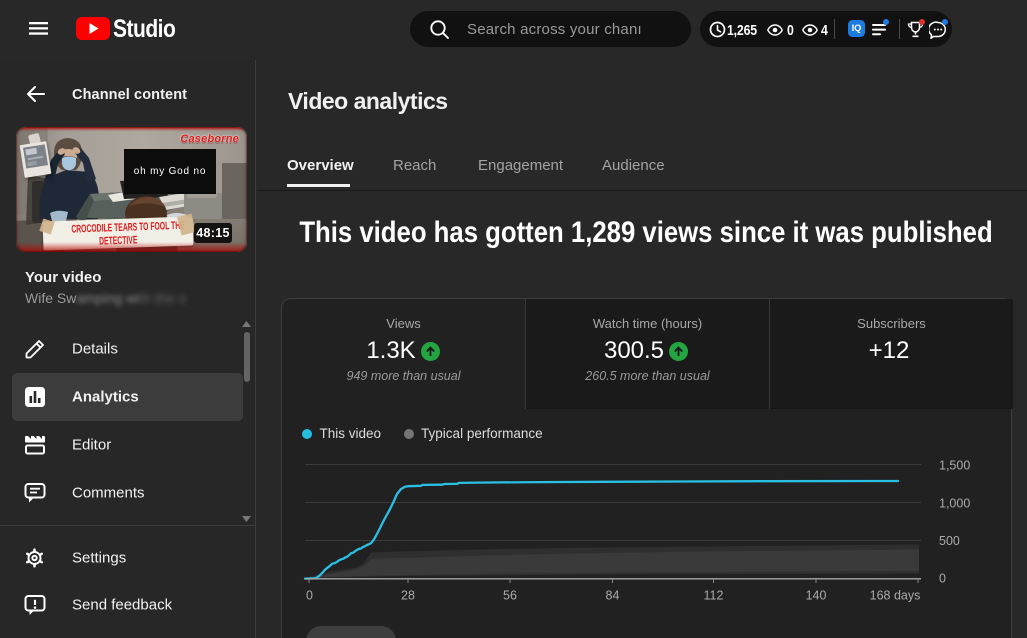 The height and width of the screenshot is (638, 1027). What do you see at coordinates (954, 466) in the screenshot?
I see `svg-text: 1,500` at bounding box center [954, 466].